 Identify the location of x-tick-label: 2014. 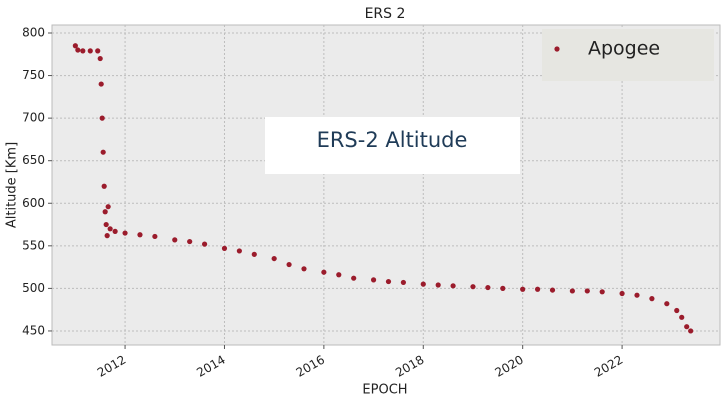
(210, 366).